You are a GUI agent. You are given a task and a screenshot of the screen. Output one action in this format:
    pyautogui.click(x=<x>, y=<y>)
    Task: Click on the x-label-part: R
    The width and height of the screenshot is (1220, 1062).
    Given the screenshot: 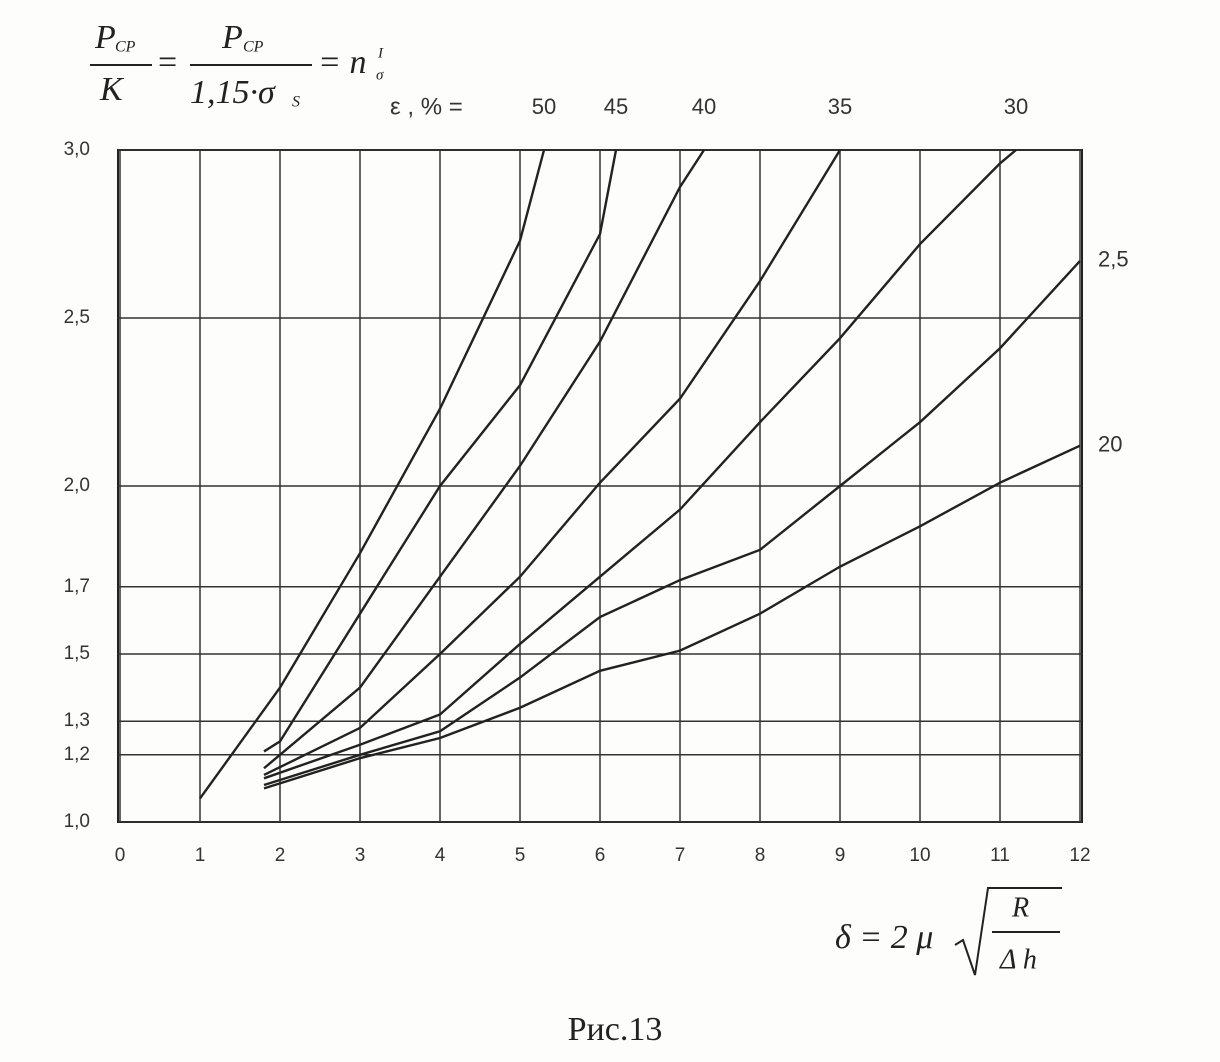 What is the action you would take?
    pyautogui.click(x=1020, y=907)
    